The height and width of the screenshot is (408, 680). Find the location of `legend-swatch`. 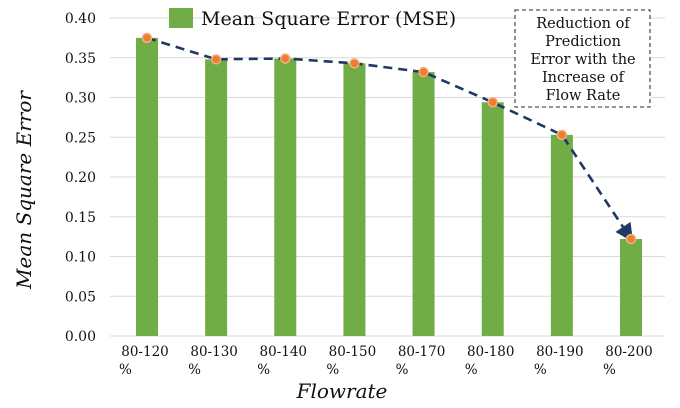

legend-swatch is located at coordinates (181, 18).